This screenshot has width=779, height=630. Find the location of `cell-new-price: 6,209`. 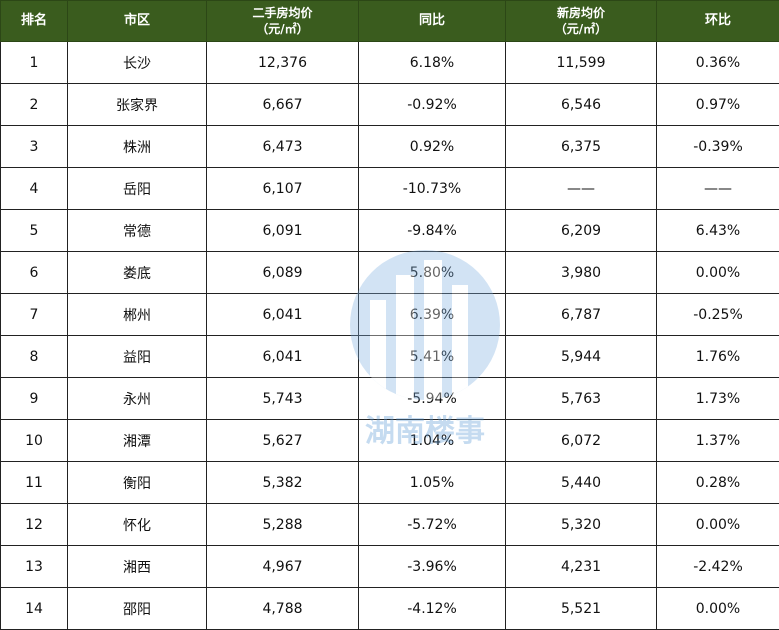

cell-new-price: 6,209 is located at coordinates (581, 231).